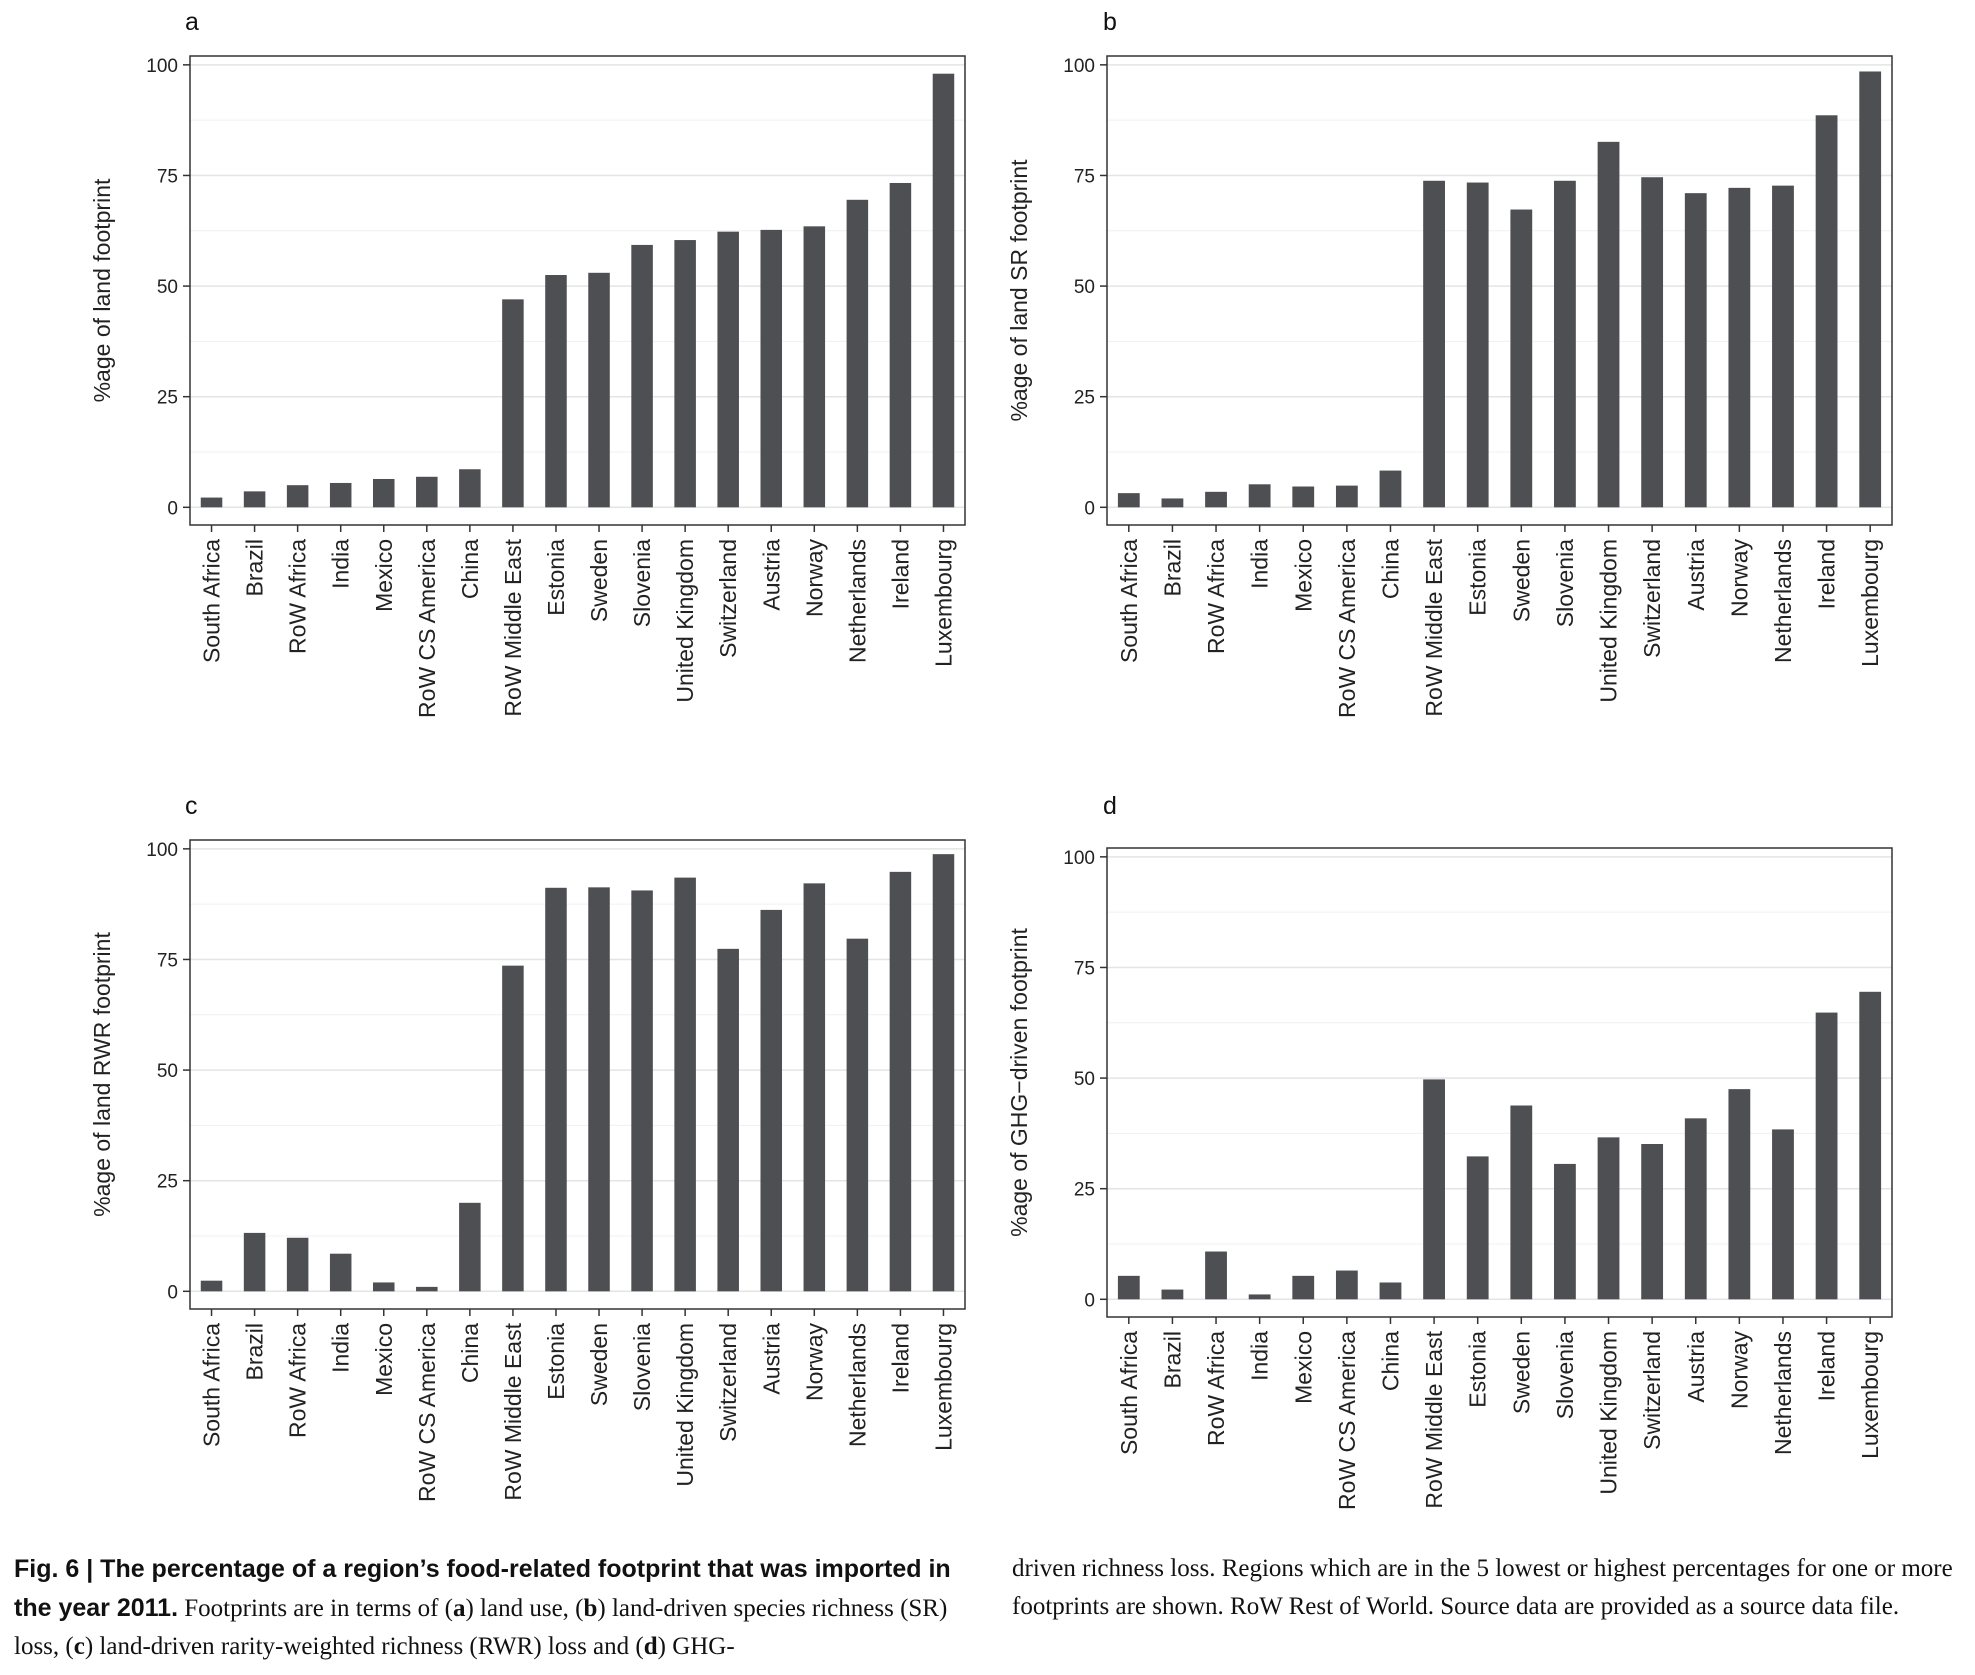  I want to click on x-tick-label: Brazil, so click(255, 568).